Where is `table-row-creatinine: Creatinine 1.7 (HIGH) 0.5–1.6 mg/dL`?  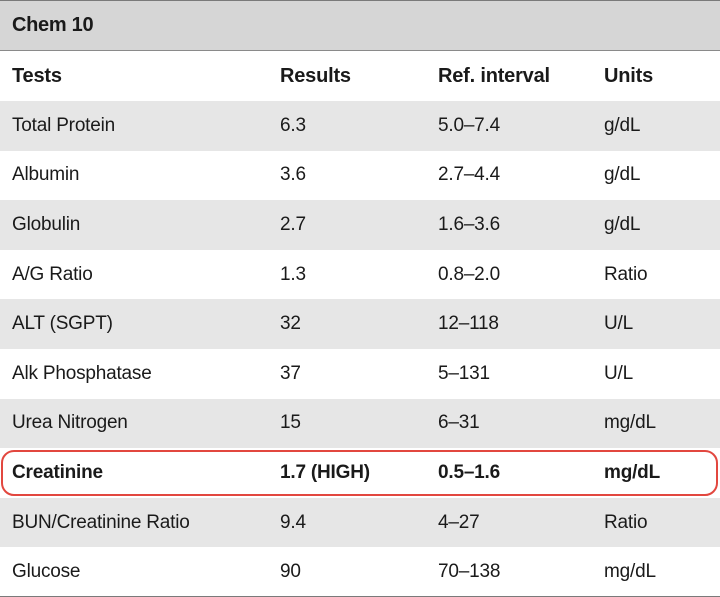
table-row-creatinine: Creatinine 1.7 (HIGH) 0.5–1.6 mg/dL is located at coordinates (360, 473).